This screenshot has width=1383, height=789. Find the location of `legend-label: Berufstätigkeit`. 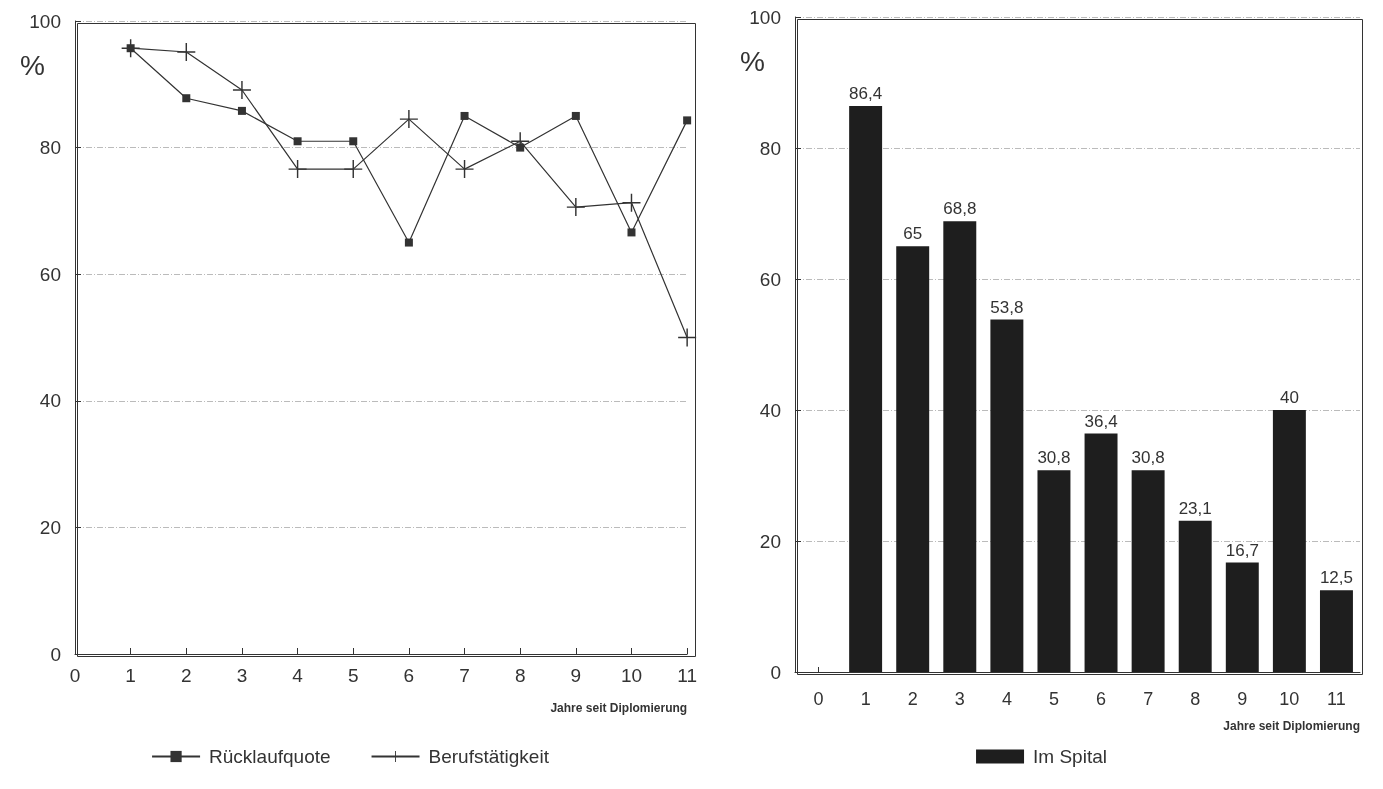

legend-label: Berufstätigkeit is located at coordinates (489, 756).